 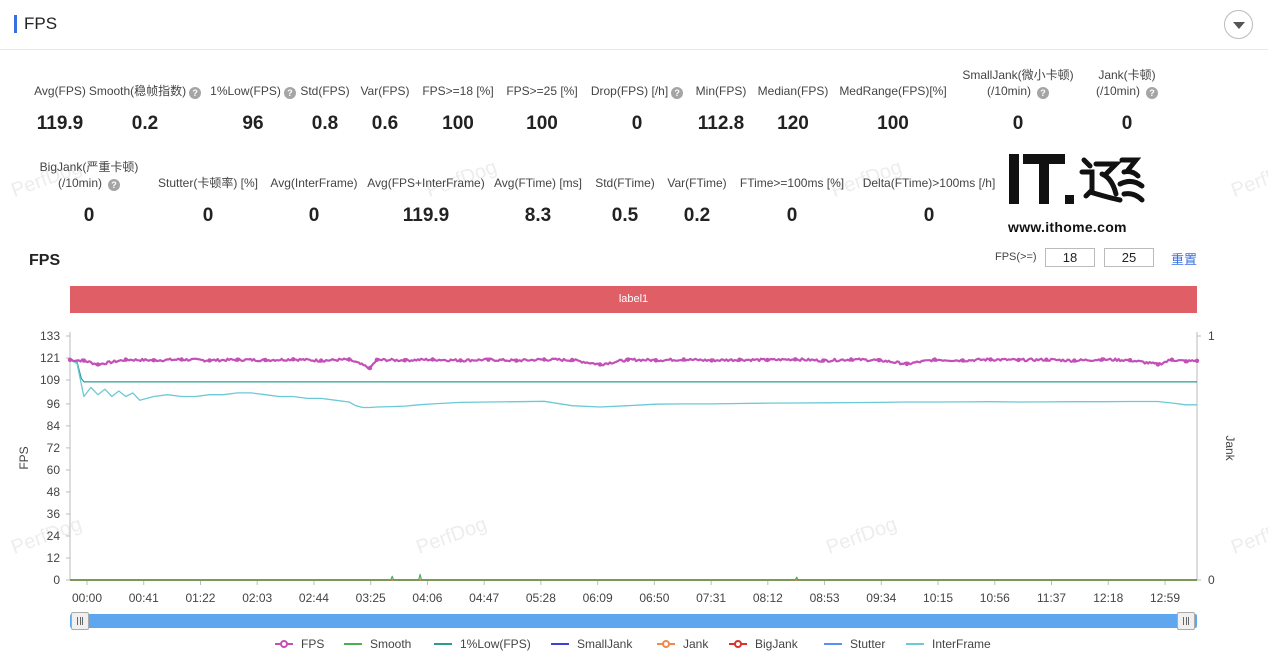 What do you see at coordinates (253, 108) in the screenshot?
I see `metric-row1-2: 1%Low(FPS)? 96` at bounding box center [253, 108].